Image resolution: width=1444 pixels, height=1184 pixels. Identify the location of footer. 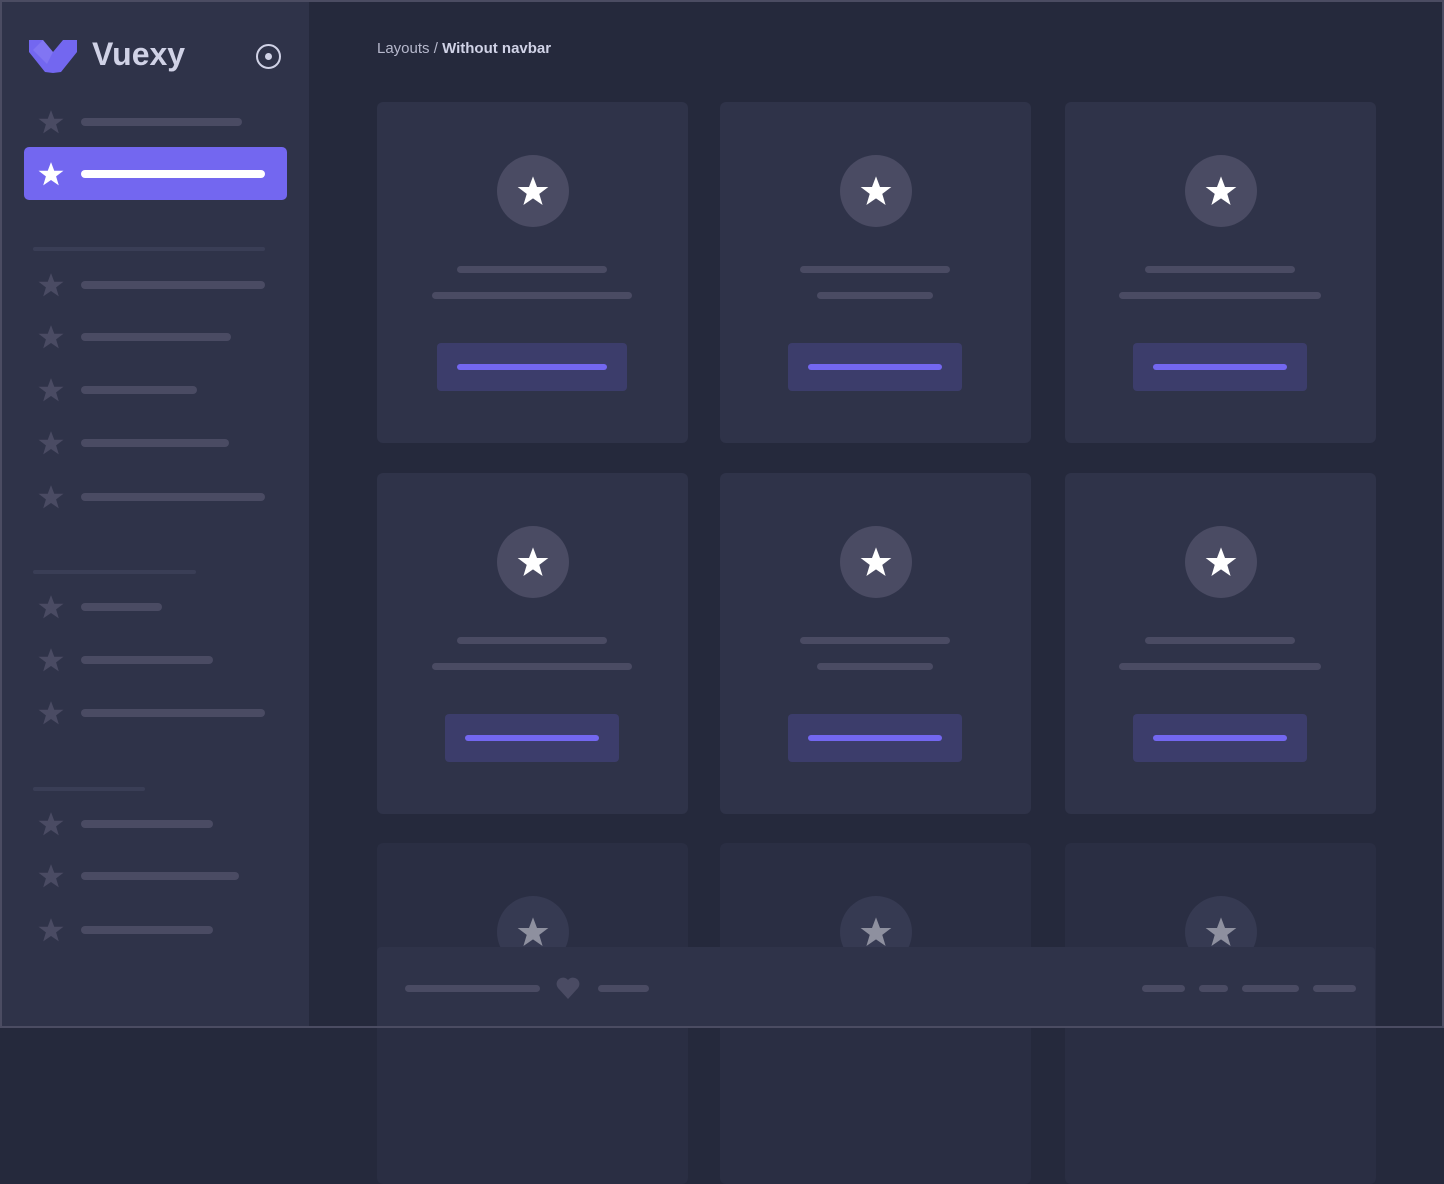
(876, 987).